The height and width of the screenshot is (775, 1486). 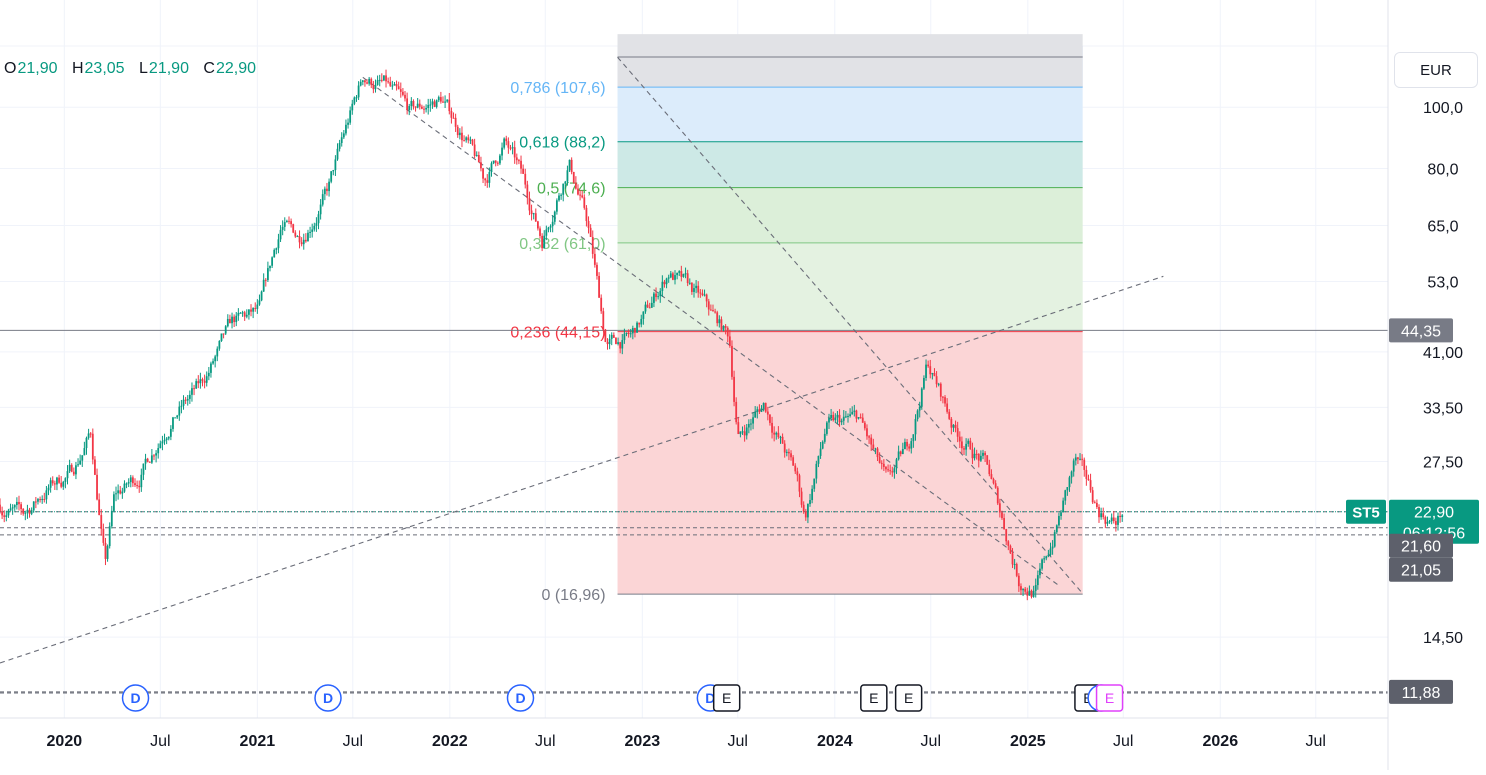 What do you see at coordinates (135, 69) in the screenshot?
I see `ohlc-legend: O21,90 H23,05 L21,90 C22,90` at bounding box center [135, 69].